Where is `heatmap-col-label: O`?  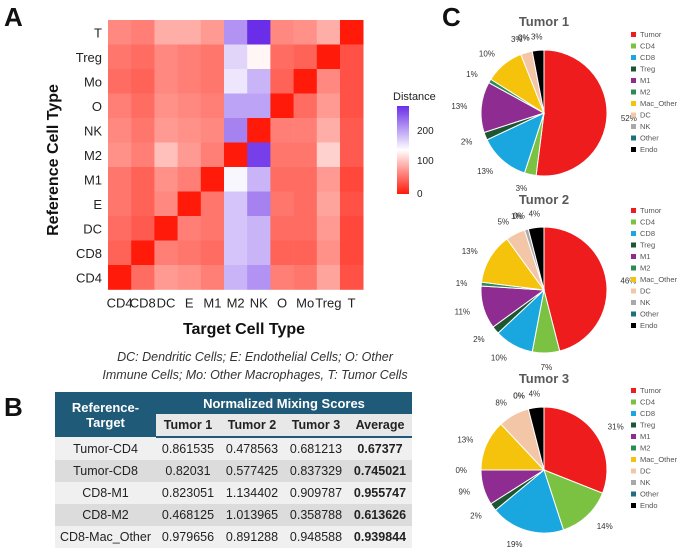
heatmap-col-label: O is located at coordinates (282, 303).